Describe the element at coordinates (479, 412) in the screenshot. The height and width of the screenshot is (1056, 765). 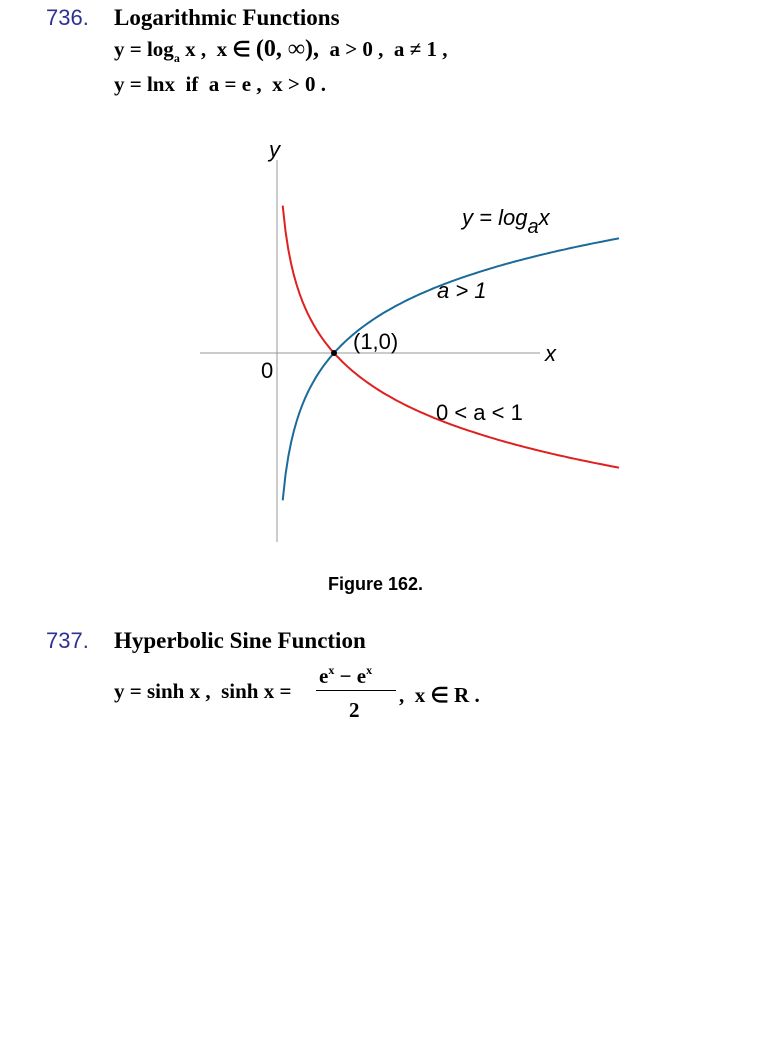
I see `legend-a-between-0-1: 0 < a < 1` at that location.